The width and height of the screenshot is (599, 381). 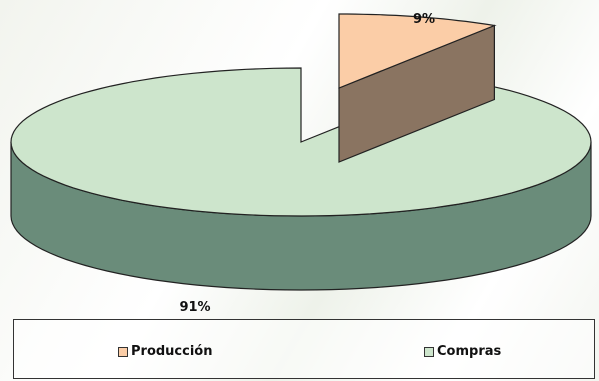 What do you see at coordinates (123, 351) in the screenshot?
I see `legend-swatch-produccion` at bounding box center [123, 351].